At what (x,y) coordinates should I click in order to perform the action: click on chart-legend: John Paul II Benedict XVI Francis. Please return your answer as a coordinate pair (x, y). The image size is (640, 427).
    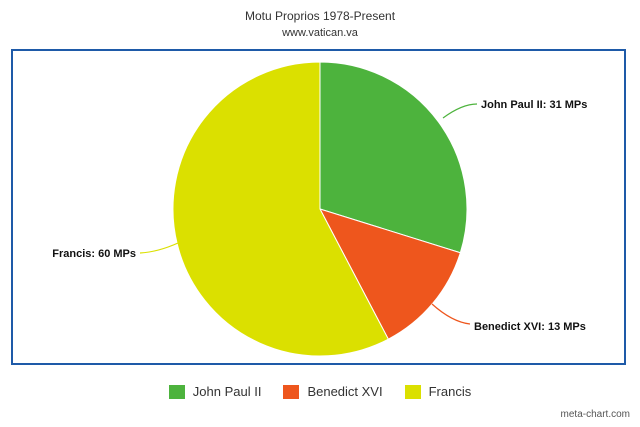
    Looking at the image, I should click on (320, 391).